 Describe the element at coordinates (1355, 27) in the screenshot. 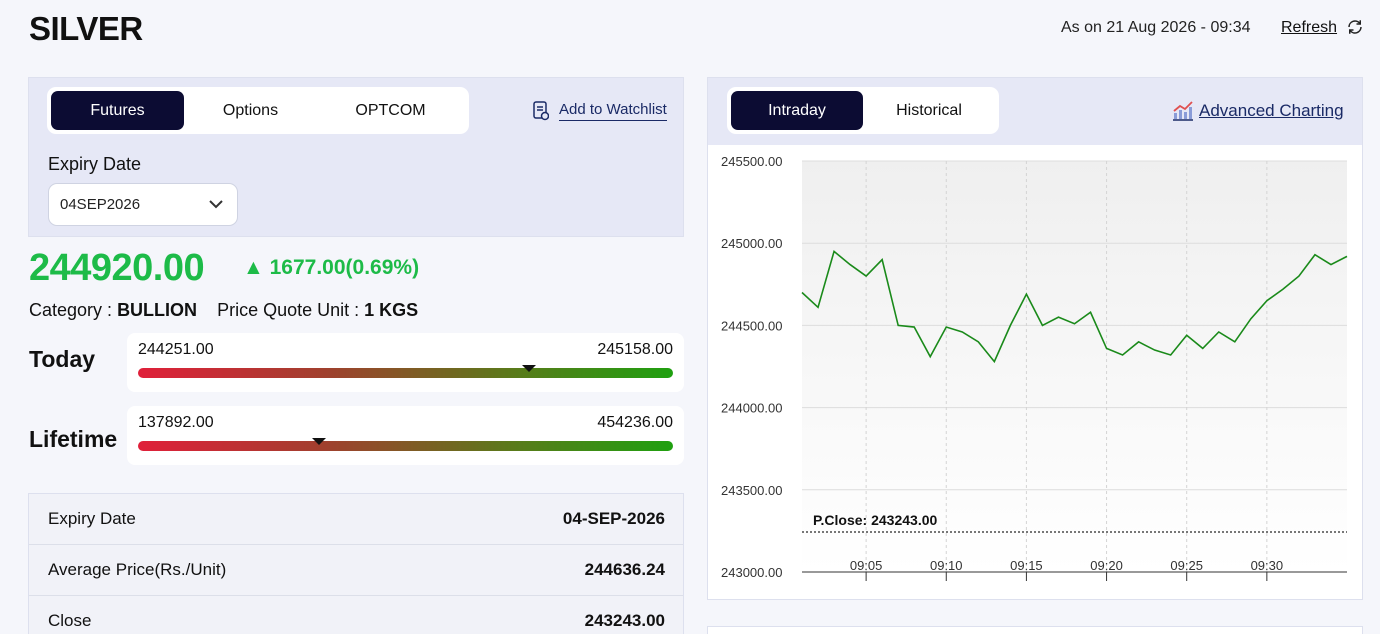

I see `refresh-icon` at that location.